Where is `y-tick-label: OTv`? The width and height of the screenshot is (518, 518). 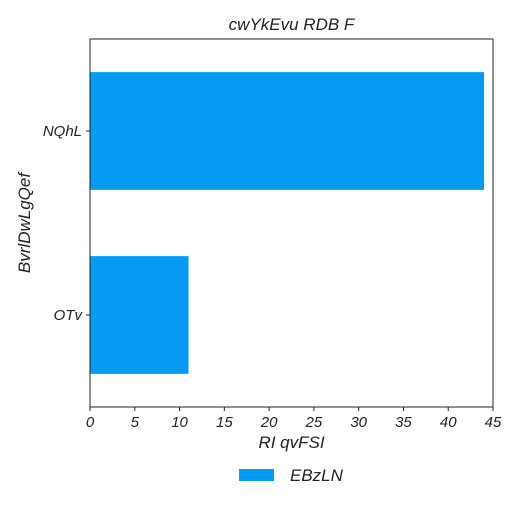
y-tick-label: OTv is located at coordinates (69, 315).